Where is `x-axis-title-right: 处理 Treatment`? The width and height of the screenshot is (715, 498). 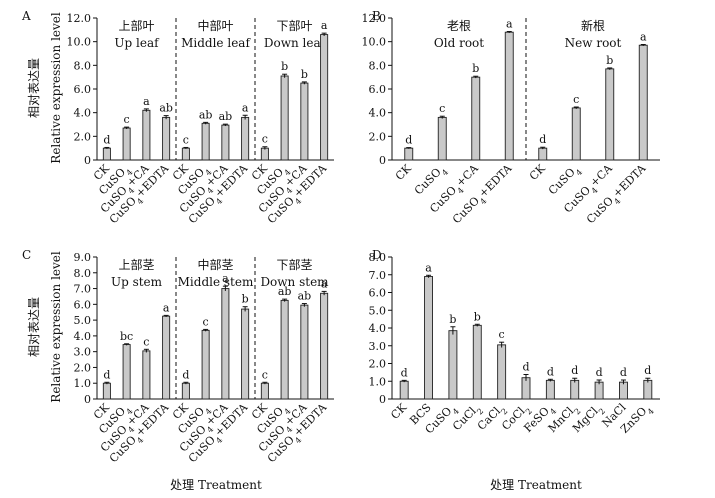
x-axis-title-right: 处理 Treatment is located at coordinates (536, 485).